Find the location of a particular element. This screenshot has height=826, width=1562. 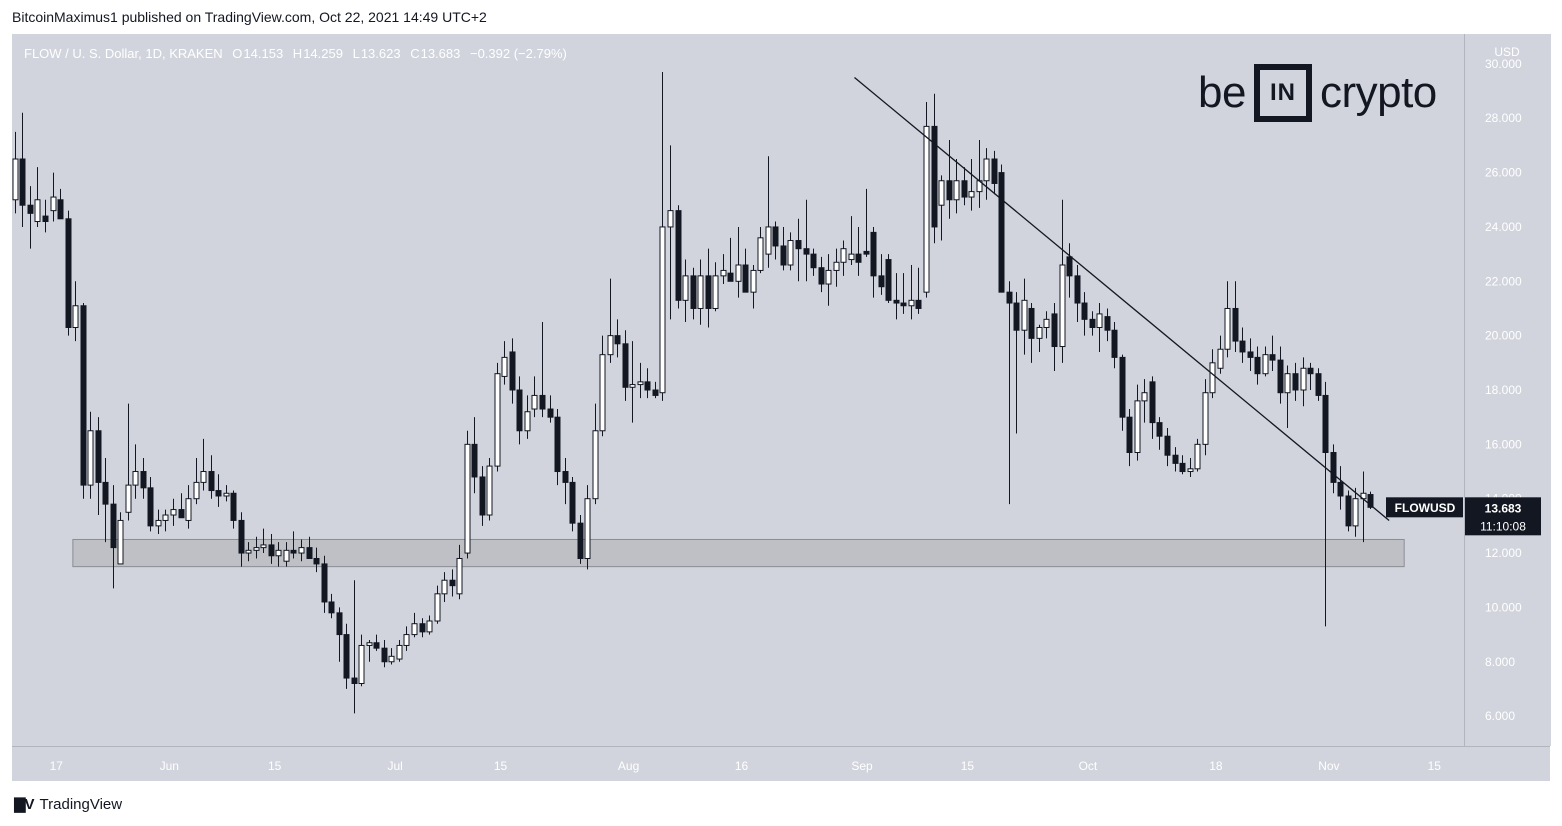

legend-high-label: H is located at coordinates (297, 53).